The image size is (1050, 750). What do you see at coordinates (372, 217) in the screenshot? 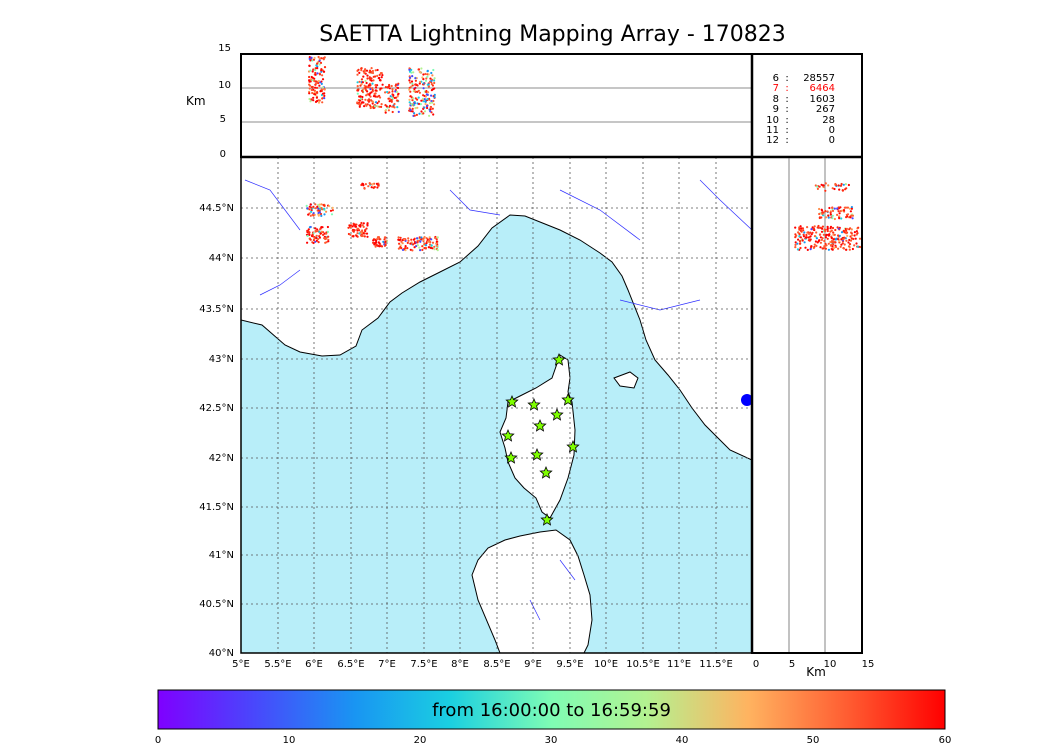
I see `lightning-sources-plan` at bounding box center [372, 217].